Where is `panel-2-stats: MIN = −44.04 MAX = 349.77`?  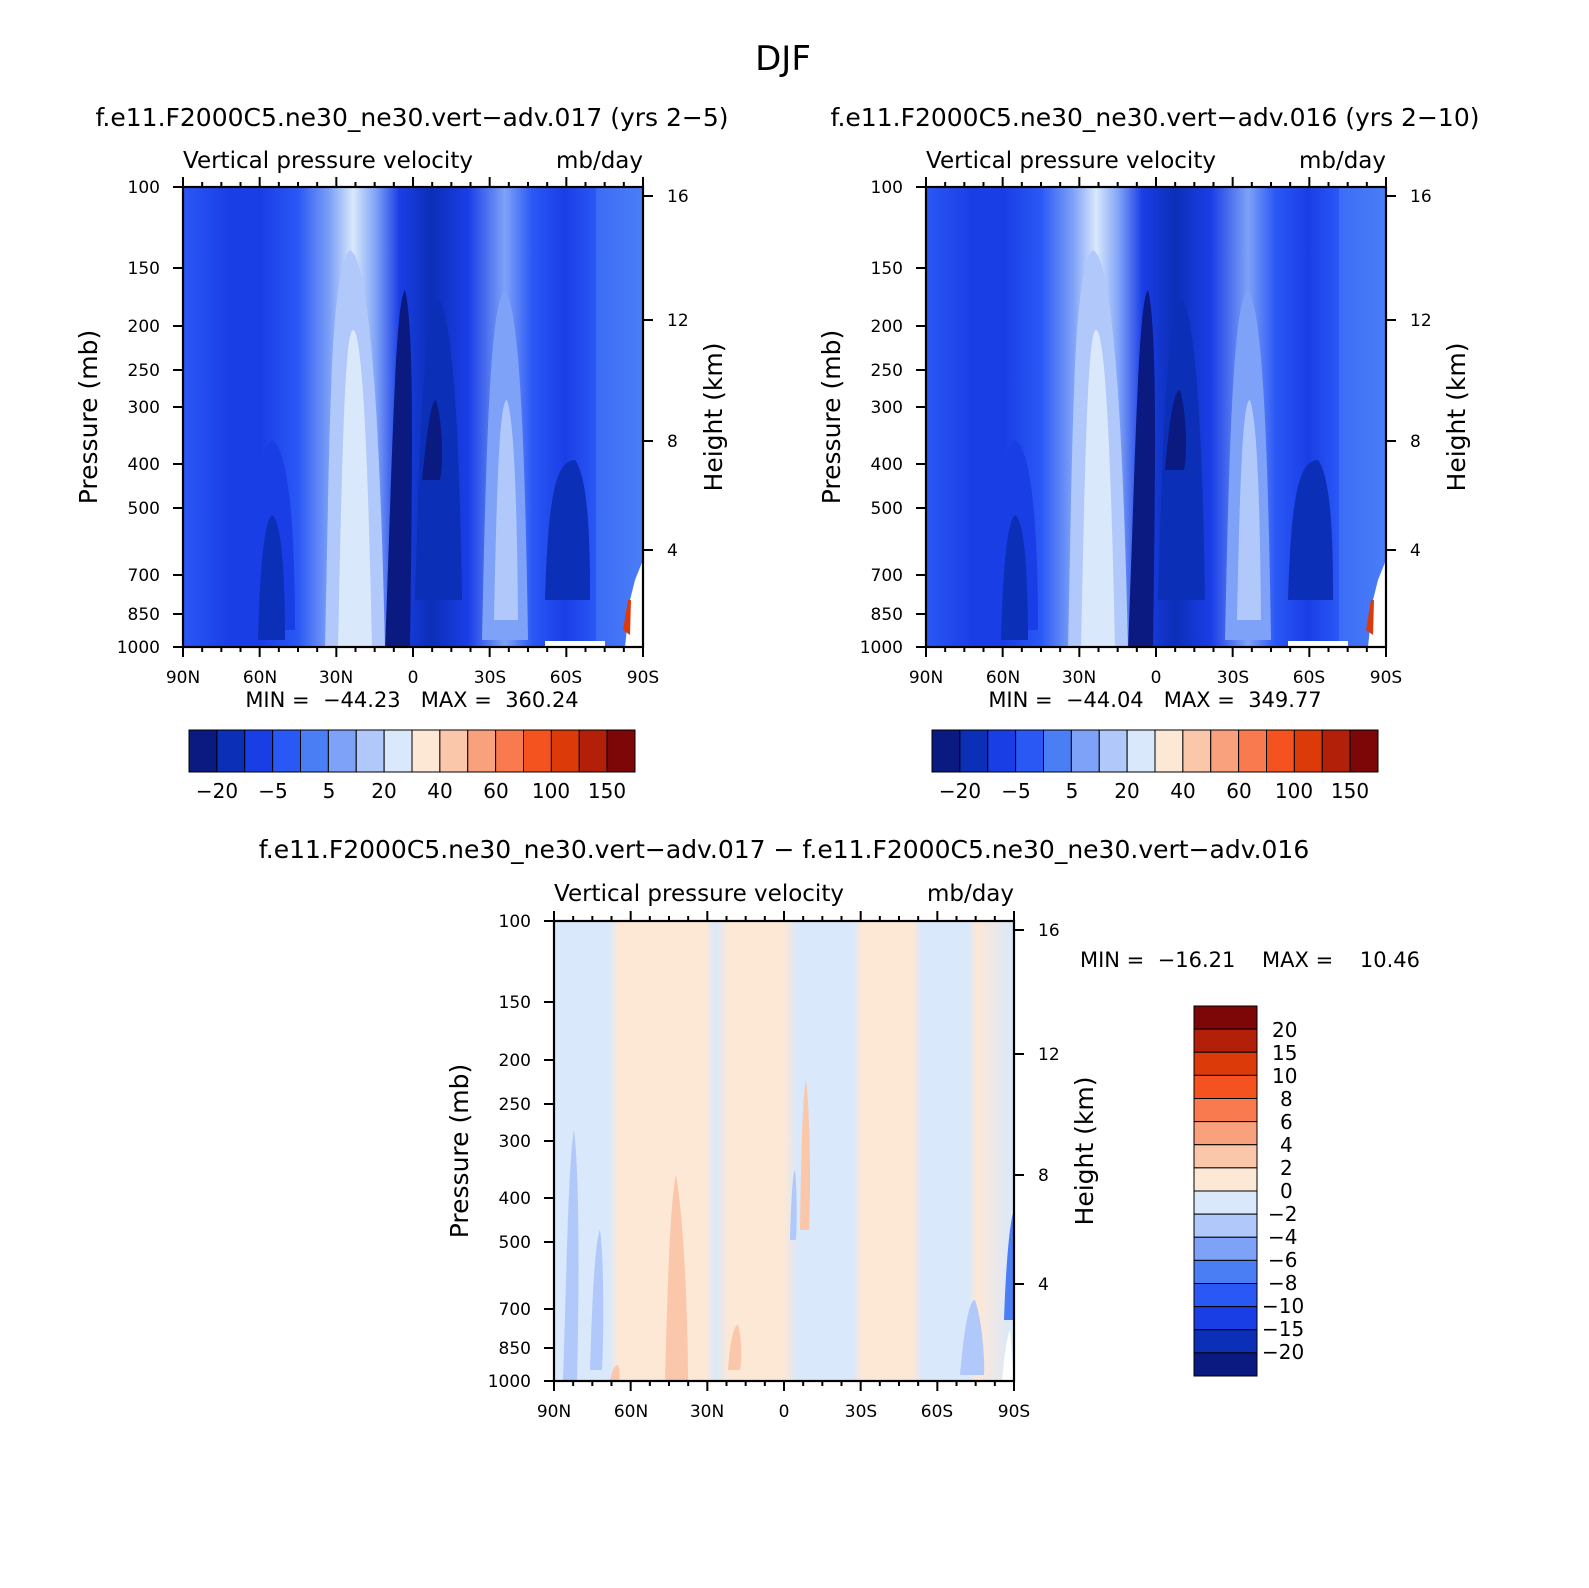 panel-2-stats: MIN = −44.04 MAX = 349.77 is located at coordinates (1154, 700).